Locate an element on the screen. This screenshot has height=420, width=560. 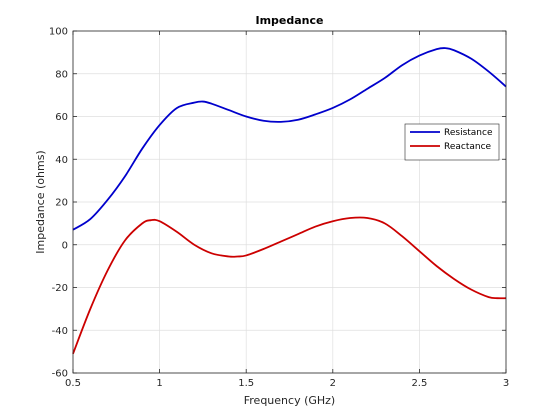
y-tick-label: 40 is located at coordinates (61, 160).